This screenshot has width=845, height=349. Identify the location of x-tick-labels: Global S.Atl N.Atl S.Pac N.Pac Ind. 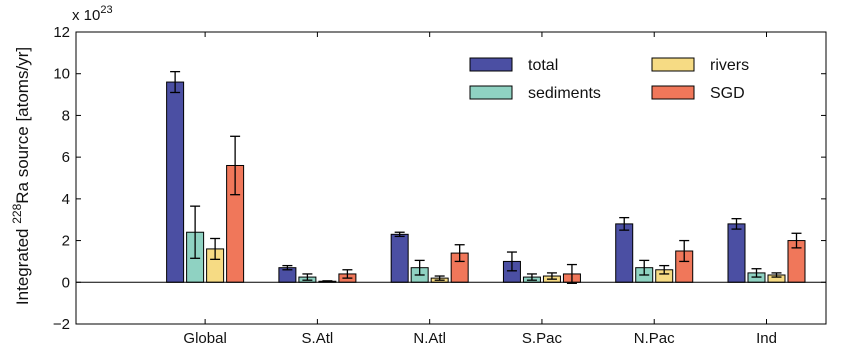
(479, 338).